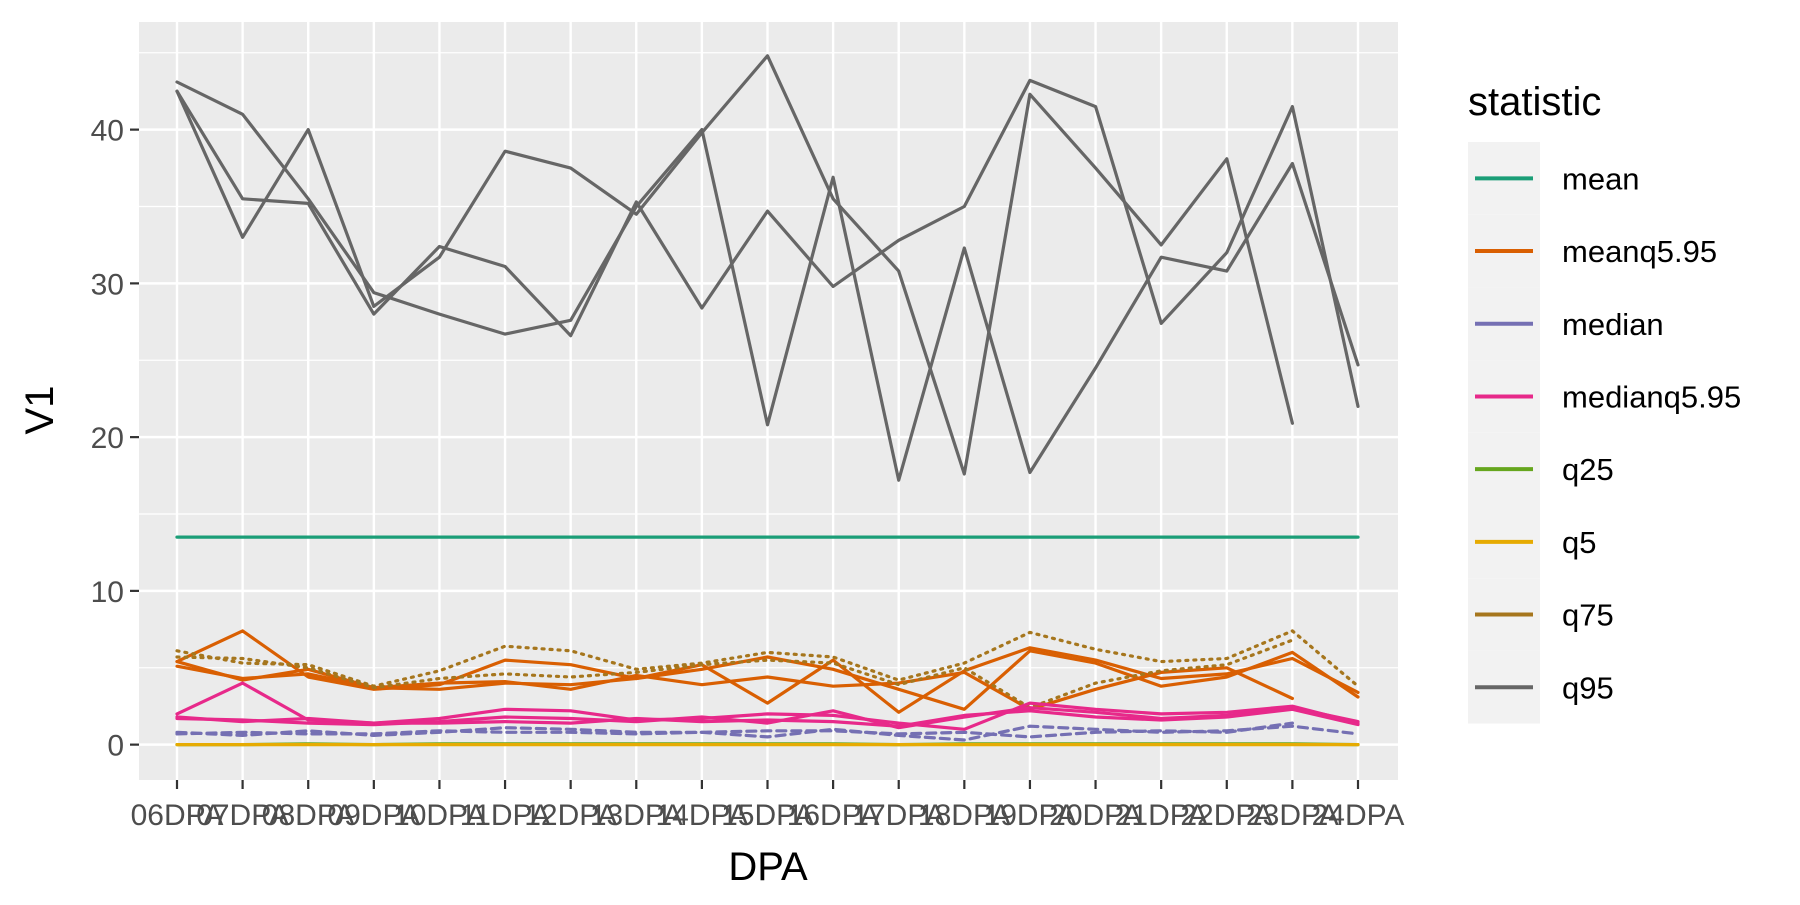  Describe the element at coordinates (636, 815) in the screenshot. I see `x-tick-label: 13DPA` at that location.